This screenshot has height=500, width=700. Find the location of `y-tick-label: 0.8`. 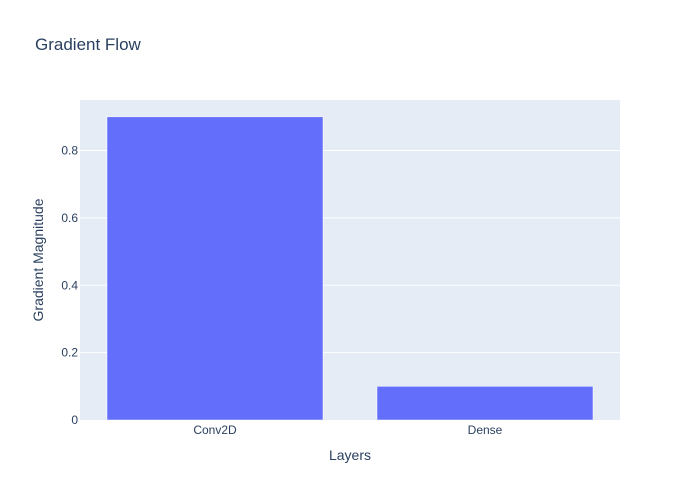

y-tick-label: 0.8 is located at coordinates (69, 151).